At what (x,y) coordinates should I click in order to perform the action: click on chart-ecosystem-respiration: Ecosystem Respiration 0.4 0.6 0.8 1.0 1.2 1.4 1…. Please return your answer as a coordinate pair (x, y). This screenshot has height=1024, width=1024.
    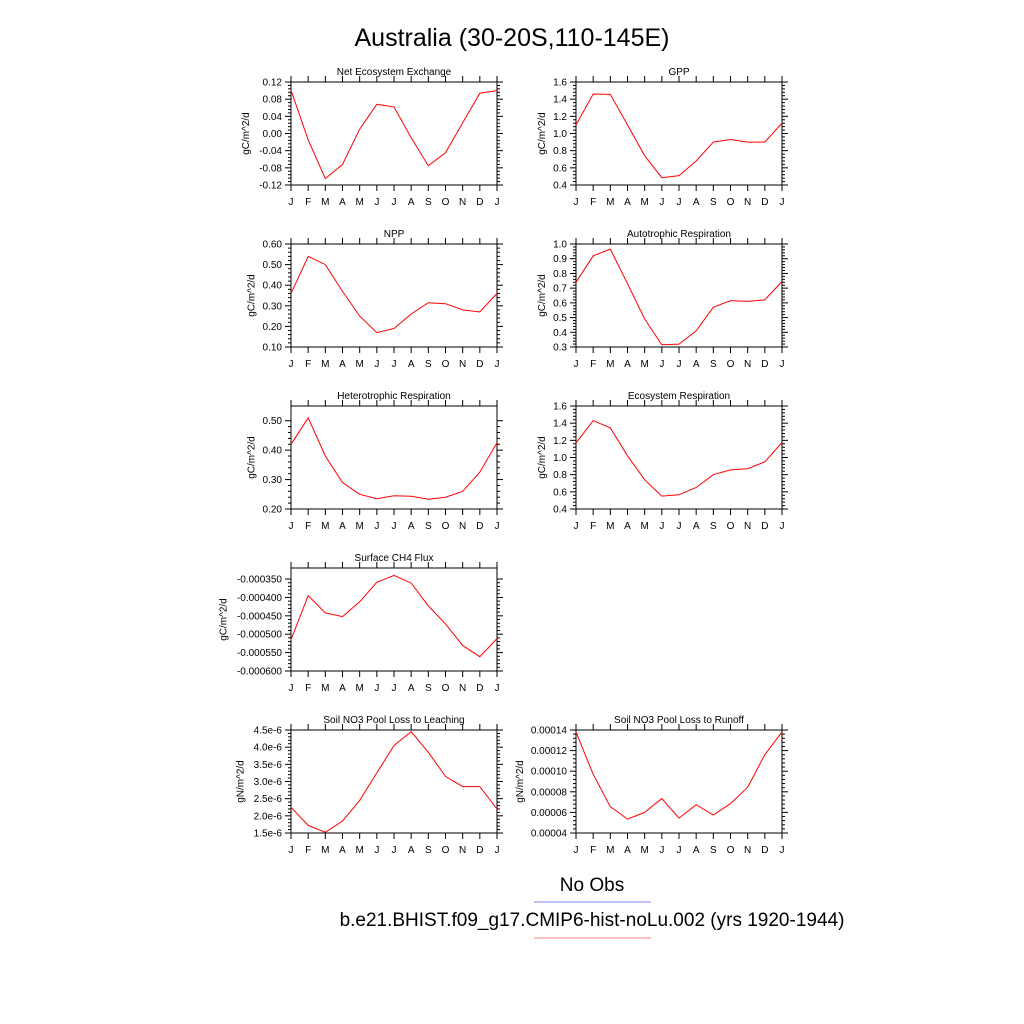
    Looking at the image, I should click on (662, 461).